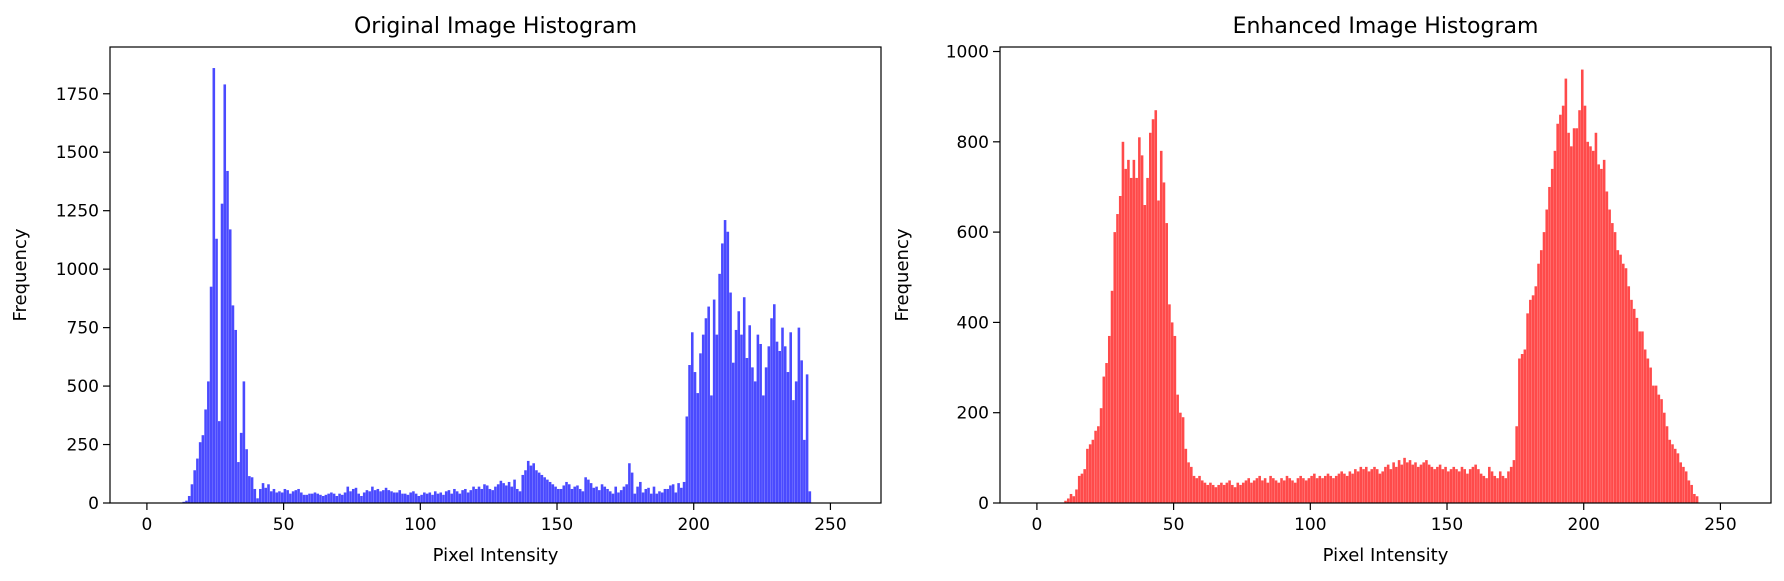  I want to click on y-tick-label: 1250, so click(77, 212).